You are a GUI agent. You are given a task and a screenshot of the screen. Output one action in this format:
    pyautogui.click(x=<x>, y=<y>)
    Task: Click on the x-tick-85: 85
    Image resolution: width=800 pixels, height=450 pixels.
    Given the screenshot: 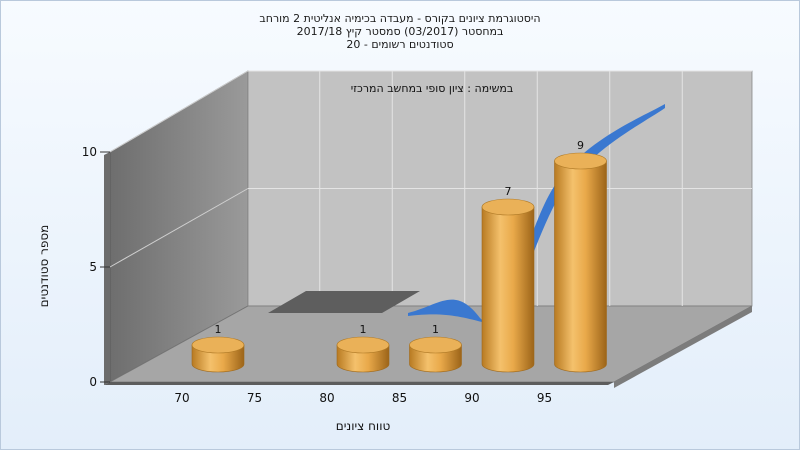 What is the action you would take?
    pyautogui.click(x=399, y=398)
    